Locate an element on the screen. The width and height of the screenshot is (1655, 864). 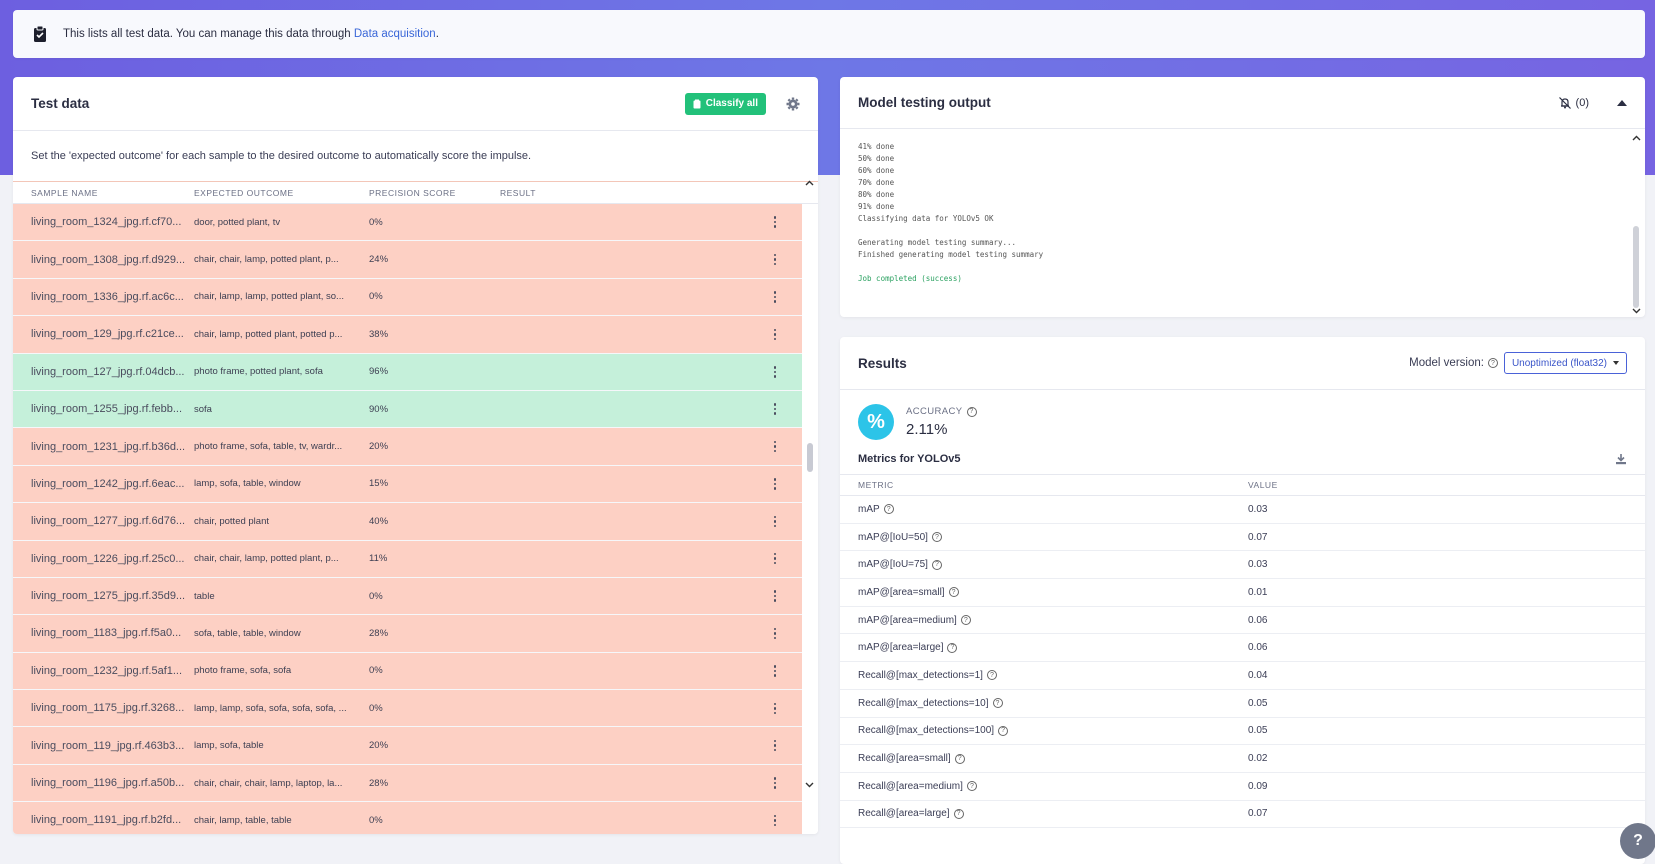
scroll-down-icon is located at coordinates (809, 785).